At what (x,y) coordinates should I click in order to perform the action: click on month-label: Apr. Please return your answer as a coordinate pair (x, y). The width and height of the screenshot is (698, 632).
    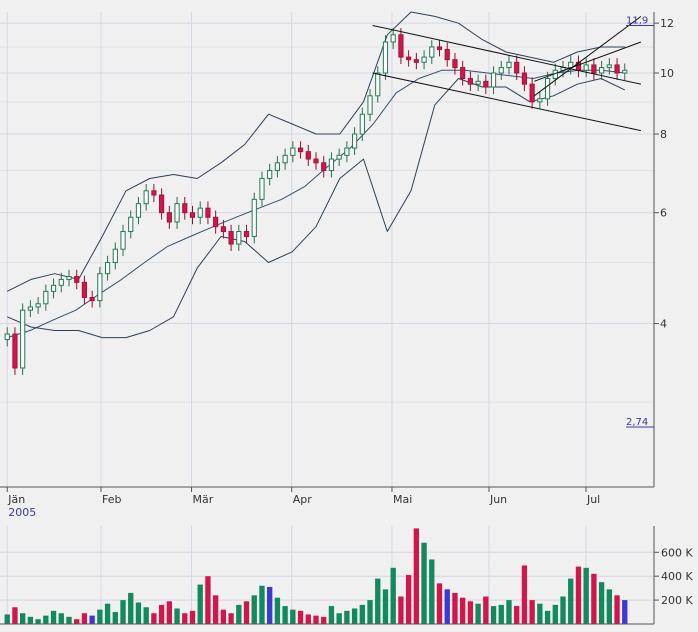
    Looking at the image, I should click on (303, 499).